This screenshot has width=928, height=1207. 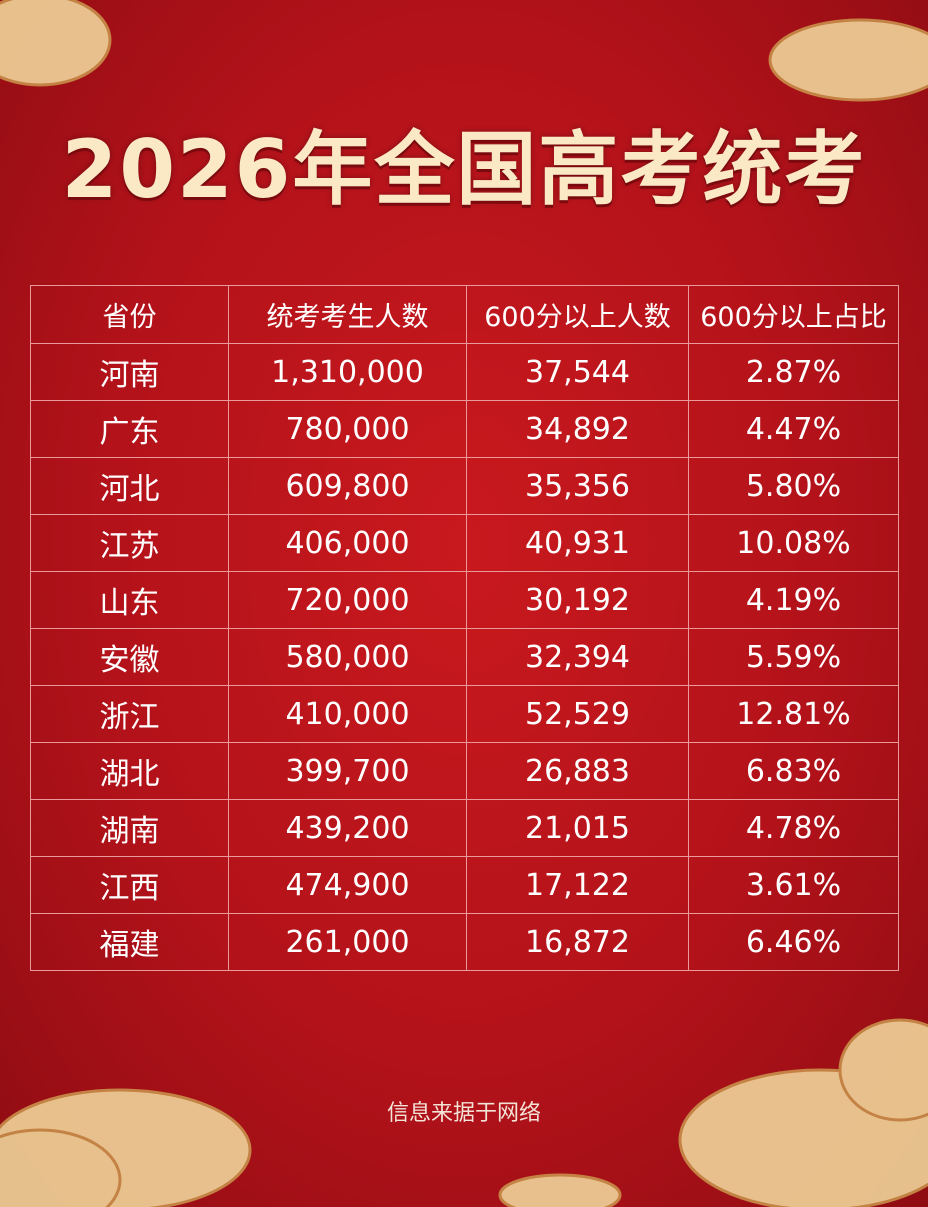 What do you see at coordinates (577, 372) in the screenshot?
I see `table-cell: 37,544` at bounding box center [577, 372].